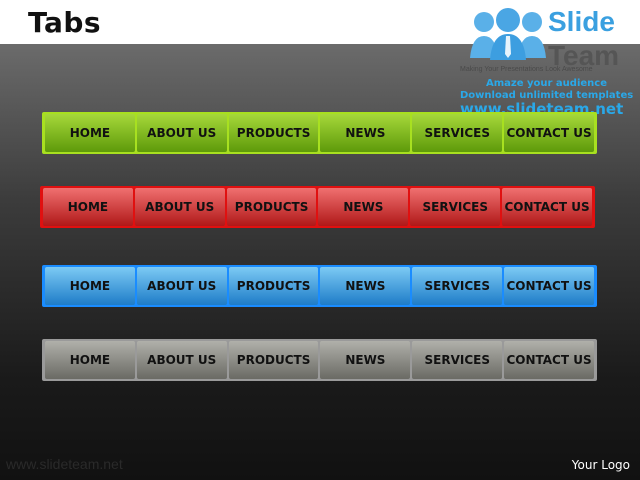 The height and width of the screenshot is (480, 640). I want to click on page-title: Tabs, so click(65, 22).